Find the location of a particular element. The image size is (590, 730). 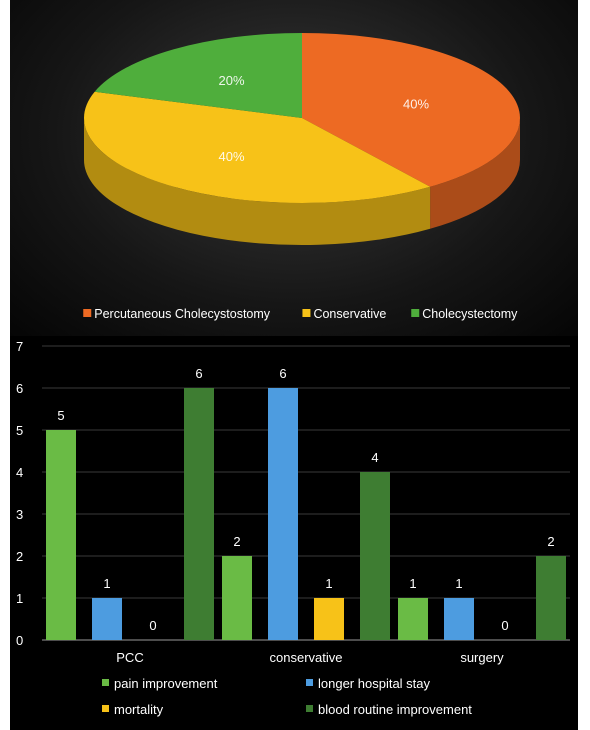

bar-conservative-mortality is located at coordinates (329, 619).